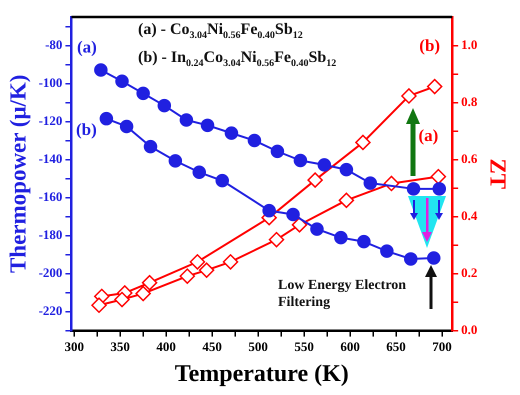  What do you see at coordinates (497, 174) in the screenshot?
I see `y2-axis-title: ZT` at bounding box center [497, 174].